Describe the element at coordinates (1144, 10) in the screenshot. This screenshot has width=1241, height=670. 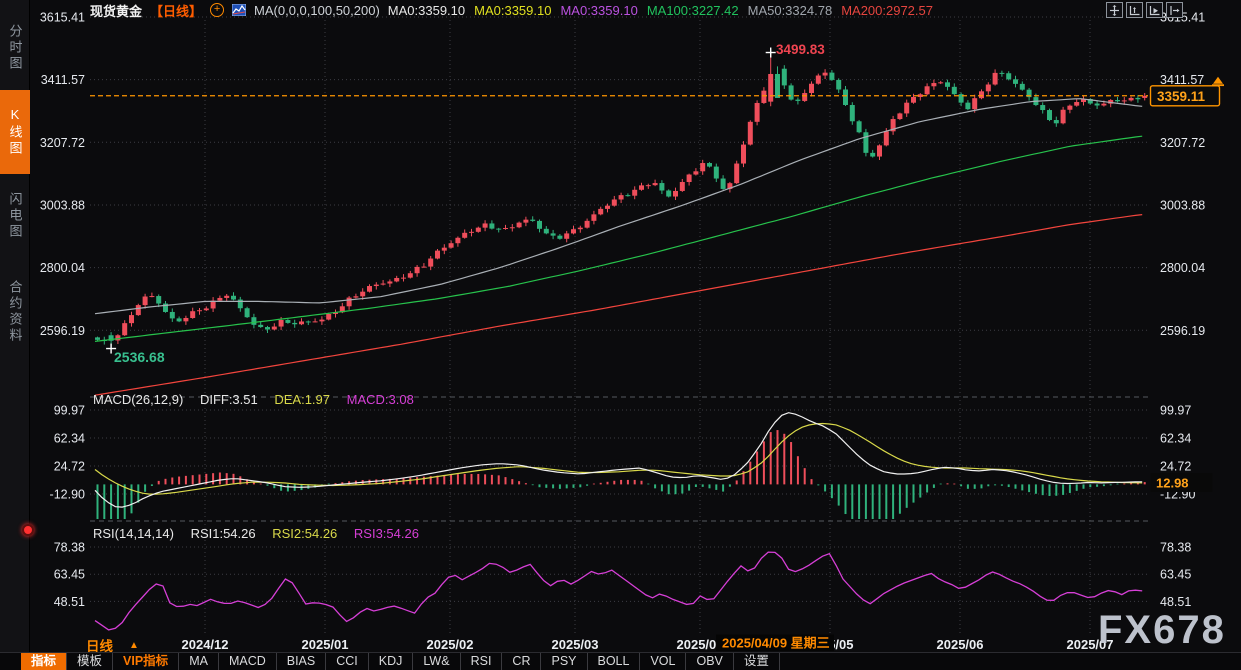
I see `chart-window-buttons` at that location.